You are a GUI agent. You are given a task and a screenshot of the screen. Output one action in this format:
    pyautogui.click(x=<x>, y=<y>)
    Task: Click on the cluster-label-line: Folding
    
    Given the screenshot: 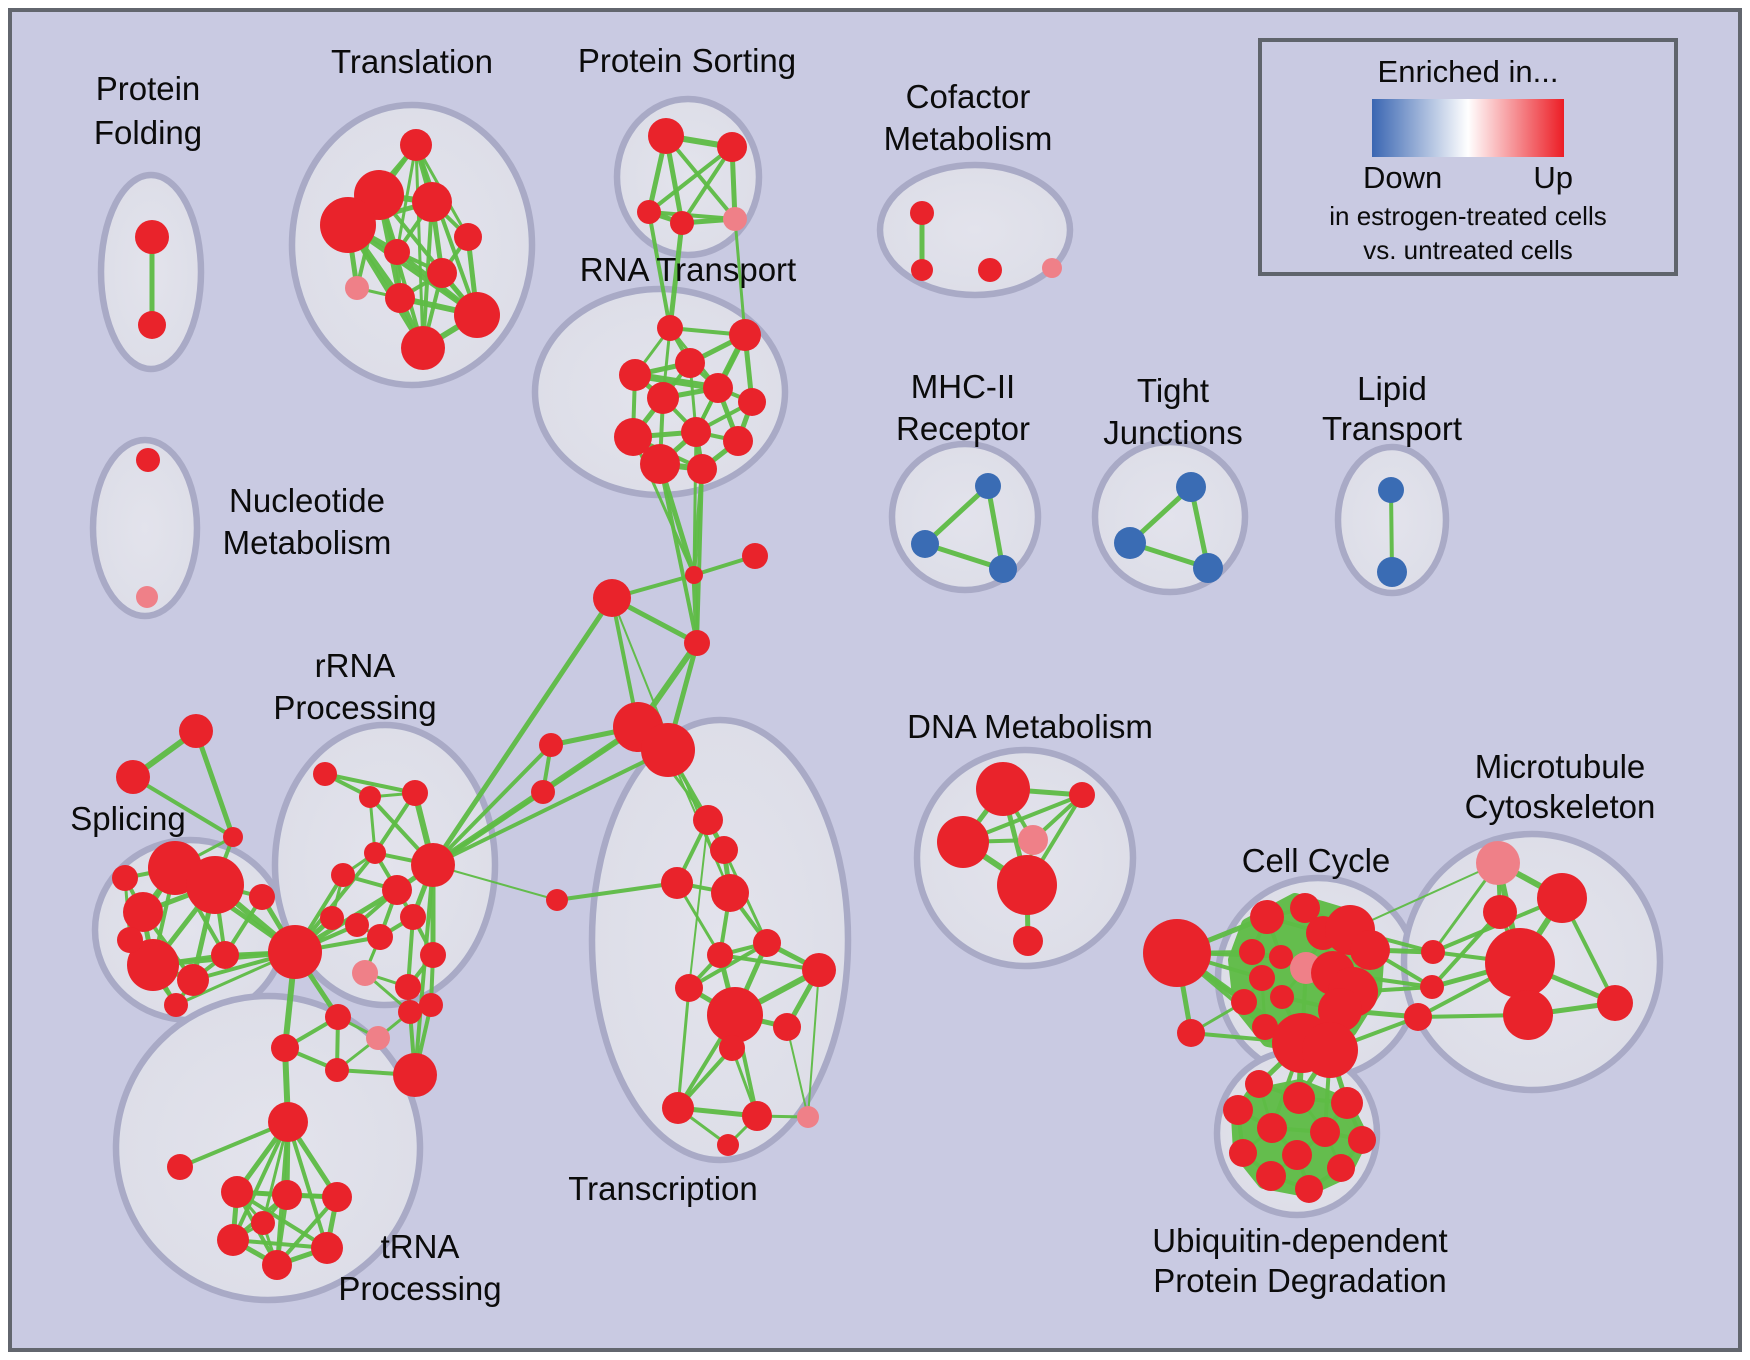 What is the action you would take?
    pyautogui.click(x=148, y=132)
    